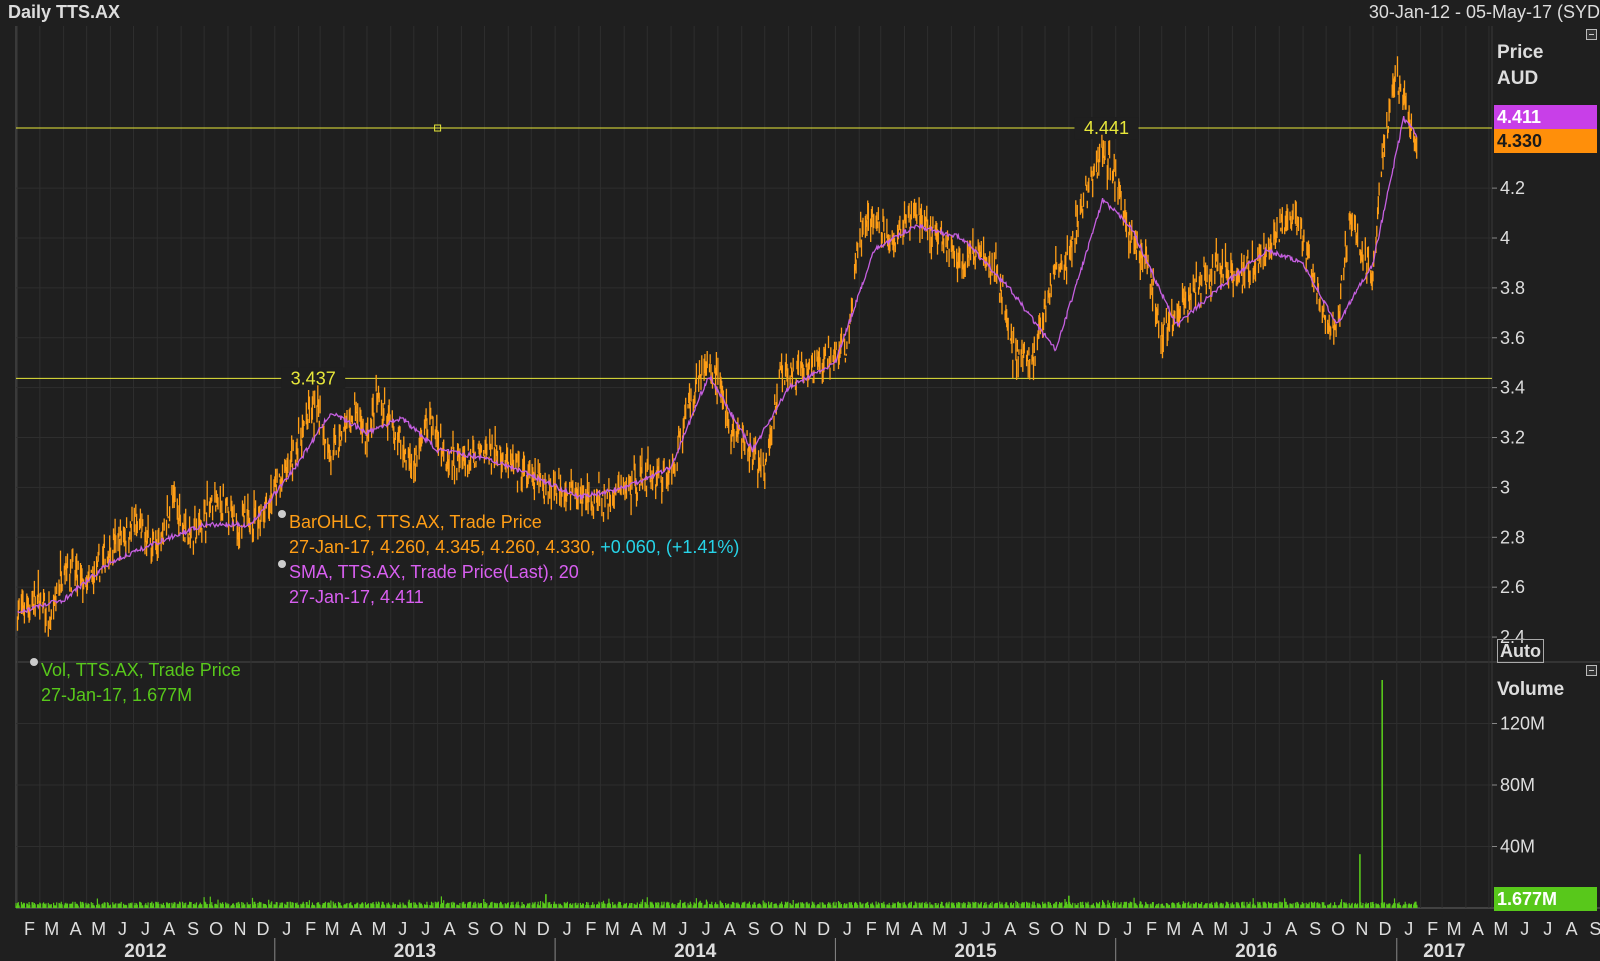  Describe the element at coordinates (1591, 34) in the screenshot. I see `price-panel-minimize-icon` at that location.